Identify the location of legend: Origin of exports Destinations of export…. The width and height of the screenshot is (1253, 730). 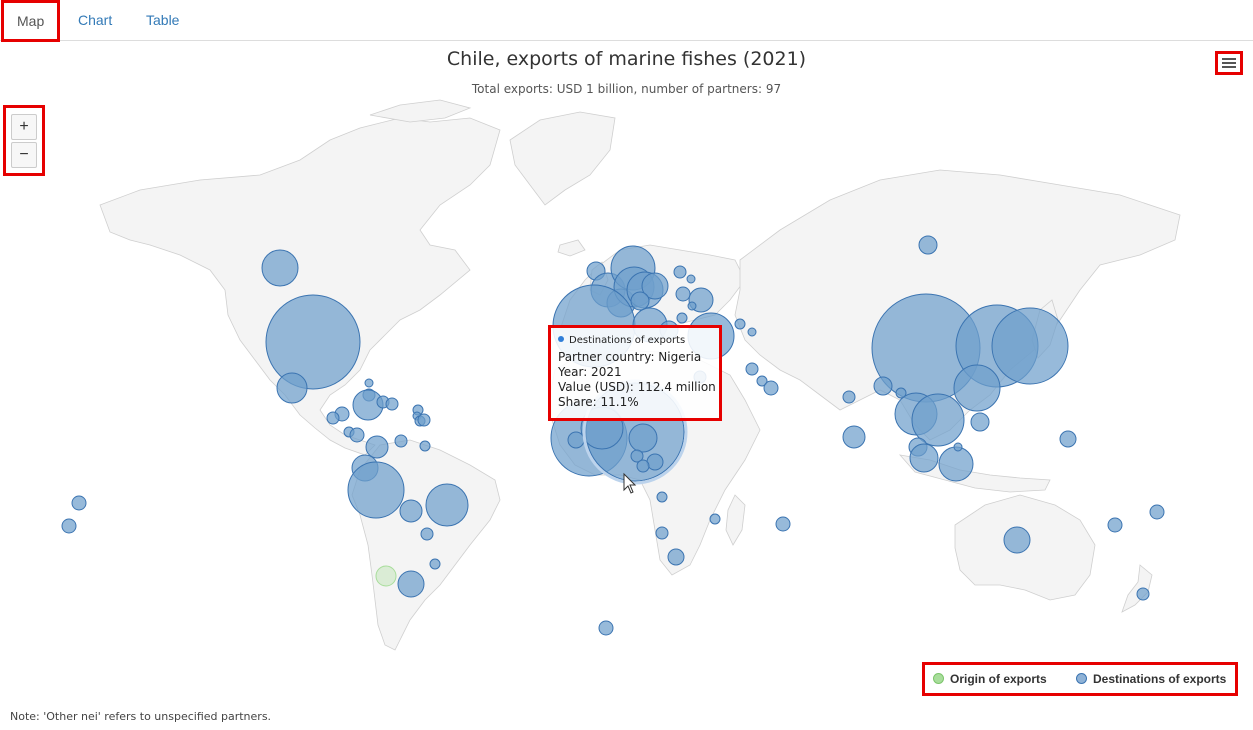
(1080, 679).